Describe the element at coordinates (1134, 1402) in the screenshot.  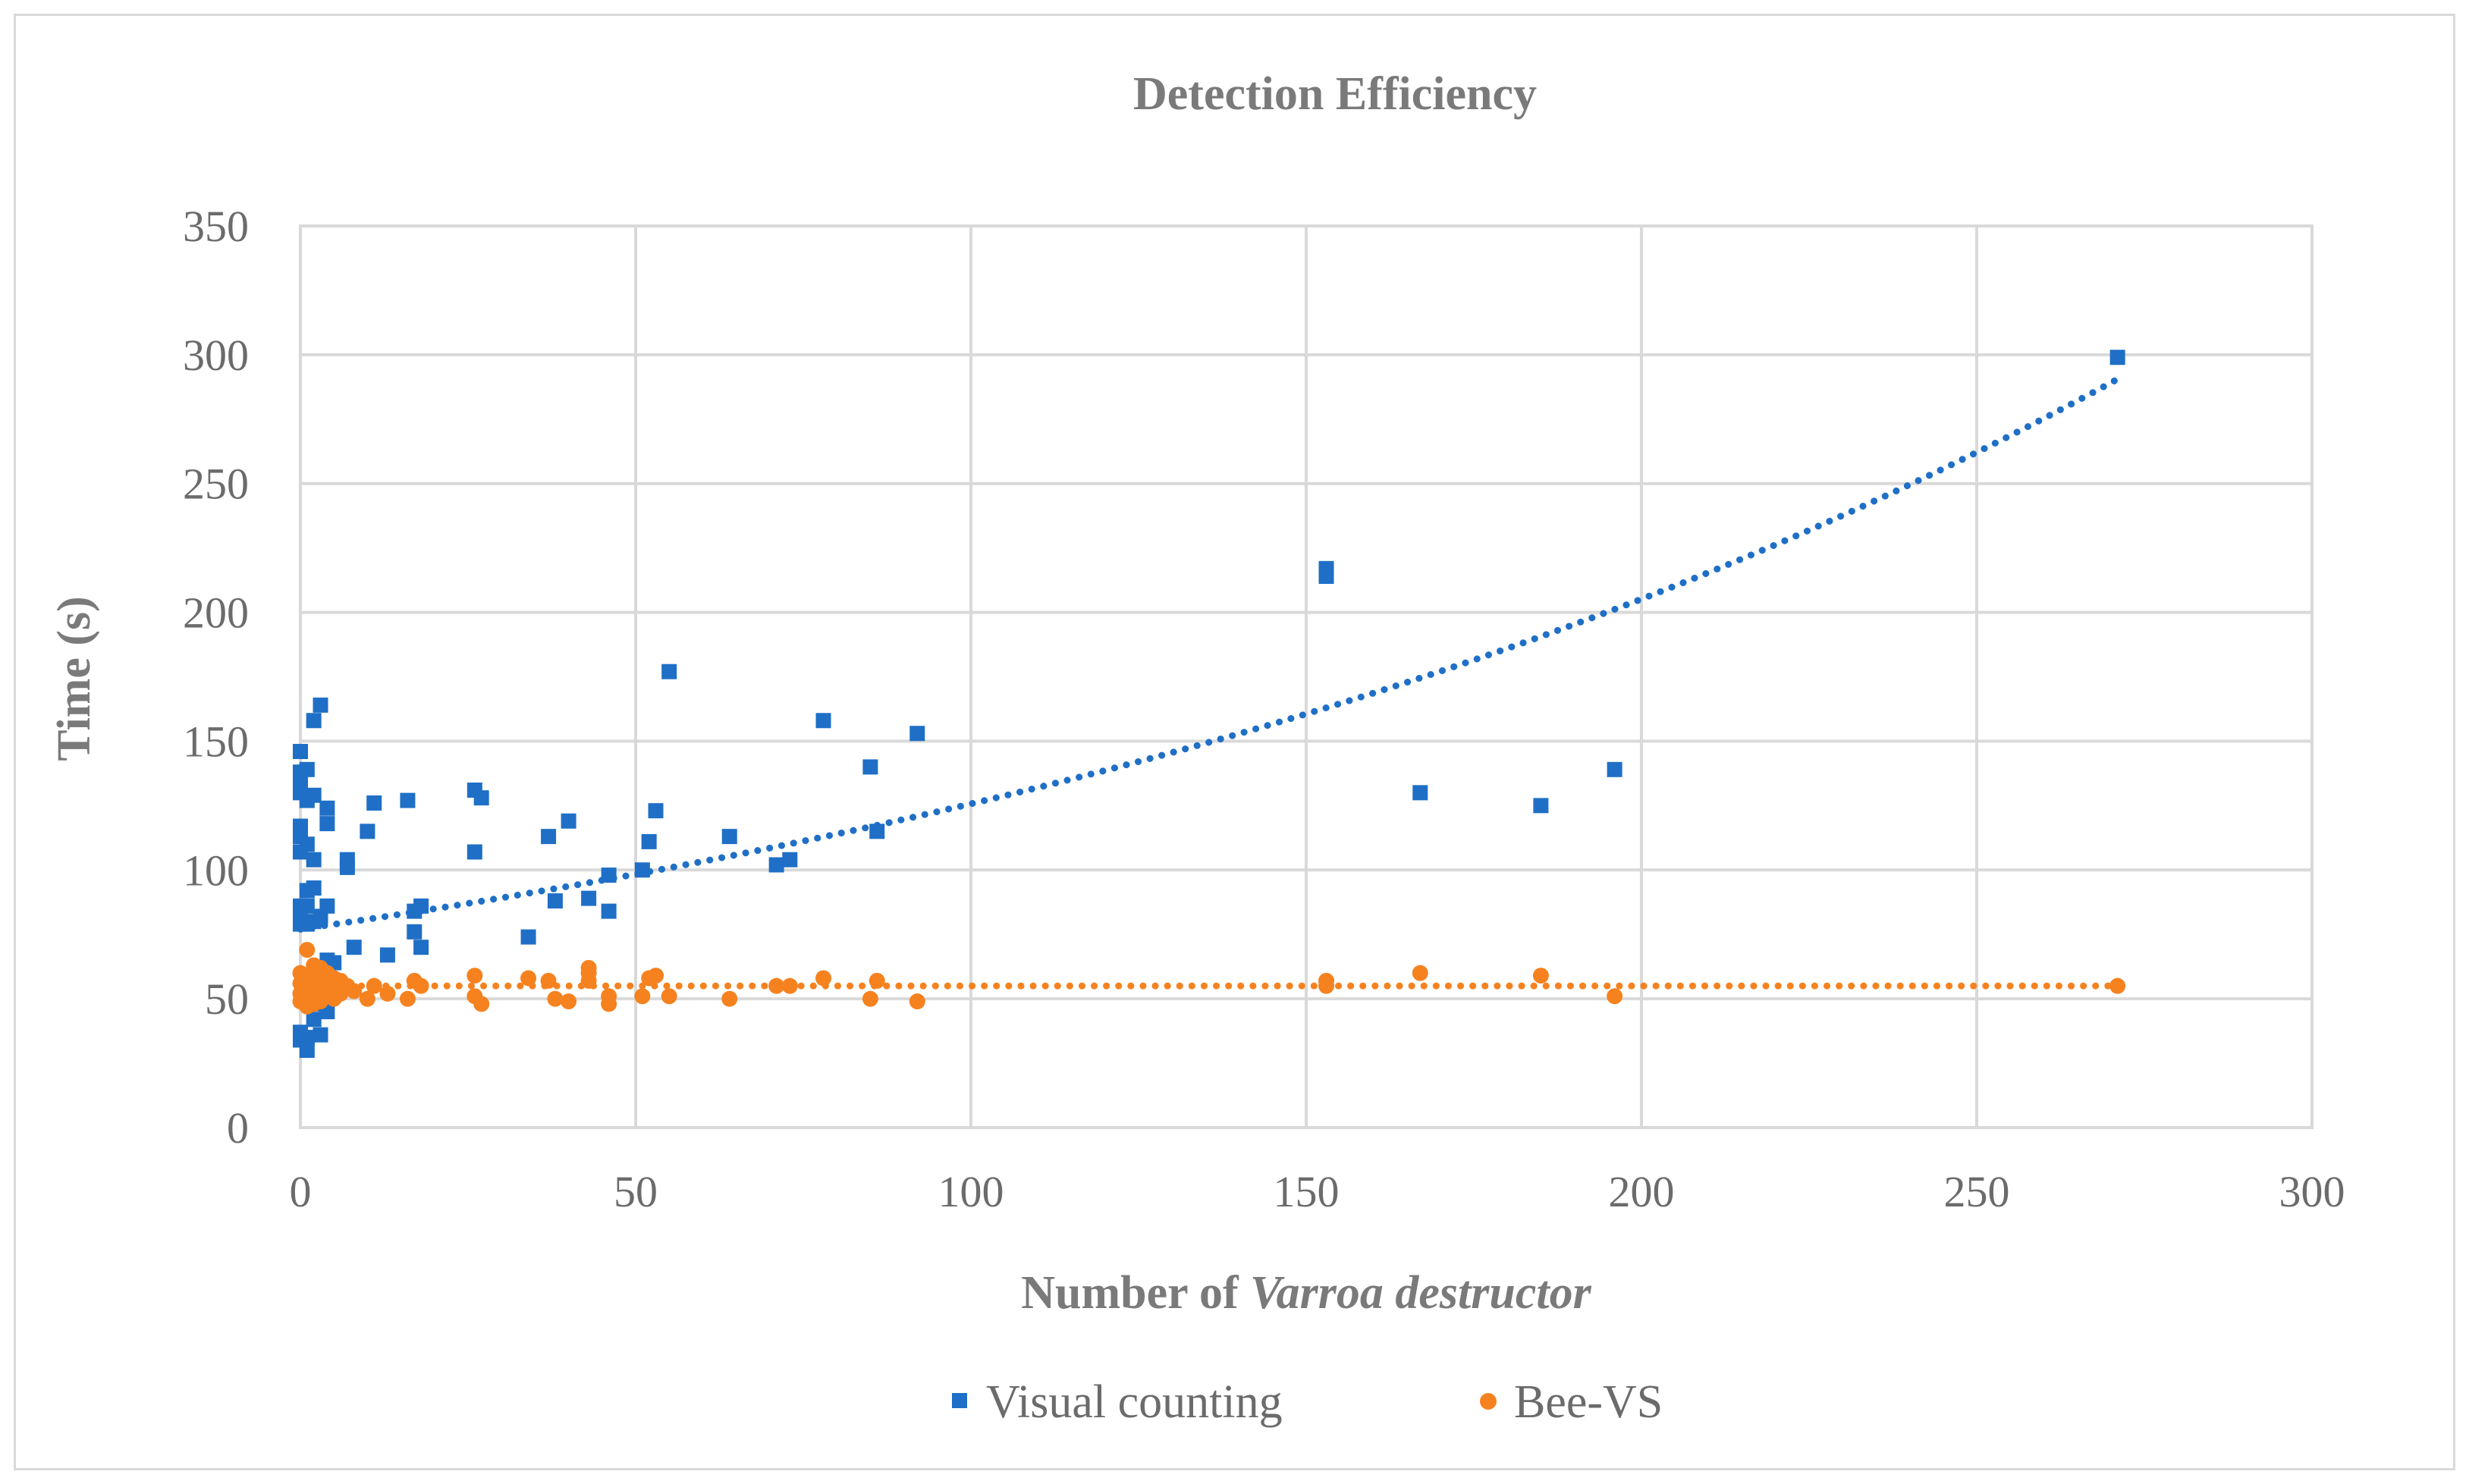
I see `legend-label-visual-counting: Visual counting` at that location.